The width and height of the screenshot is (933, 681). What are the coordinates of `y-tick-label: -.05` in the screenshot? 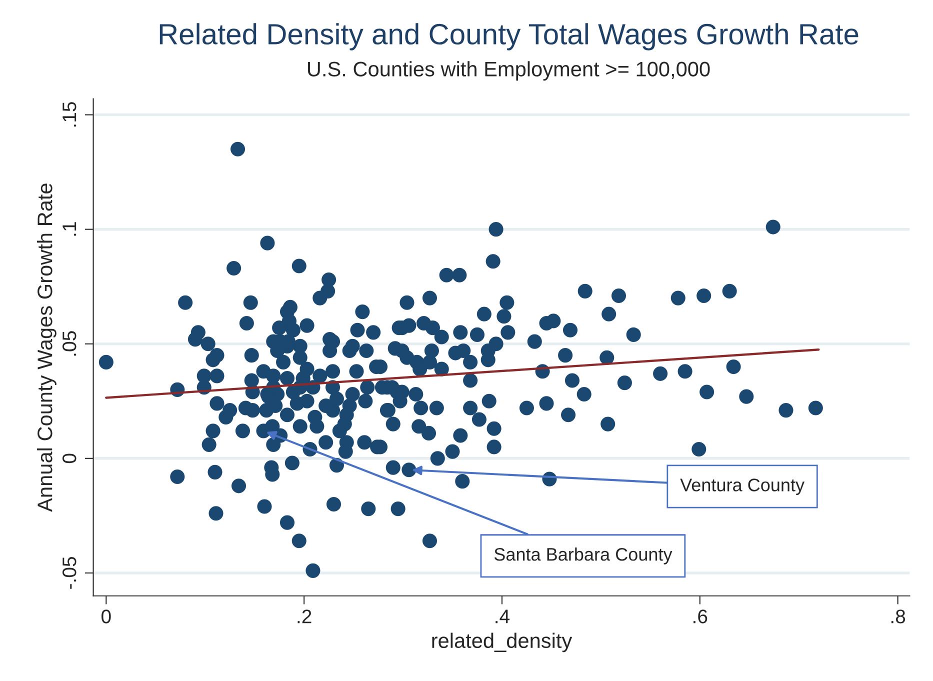 It's located at (69, 573).